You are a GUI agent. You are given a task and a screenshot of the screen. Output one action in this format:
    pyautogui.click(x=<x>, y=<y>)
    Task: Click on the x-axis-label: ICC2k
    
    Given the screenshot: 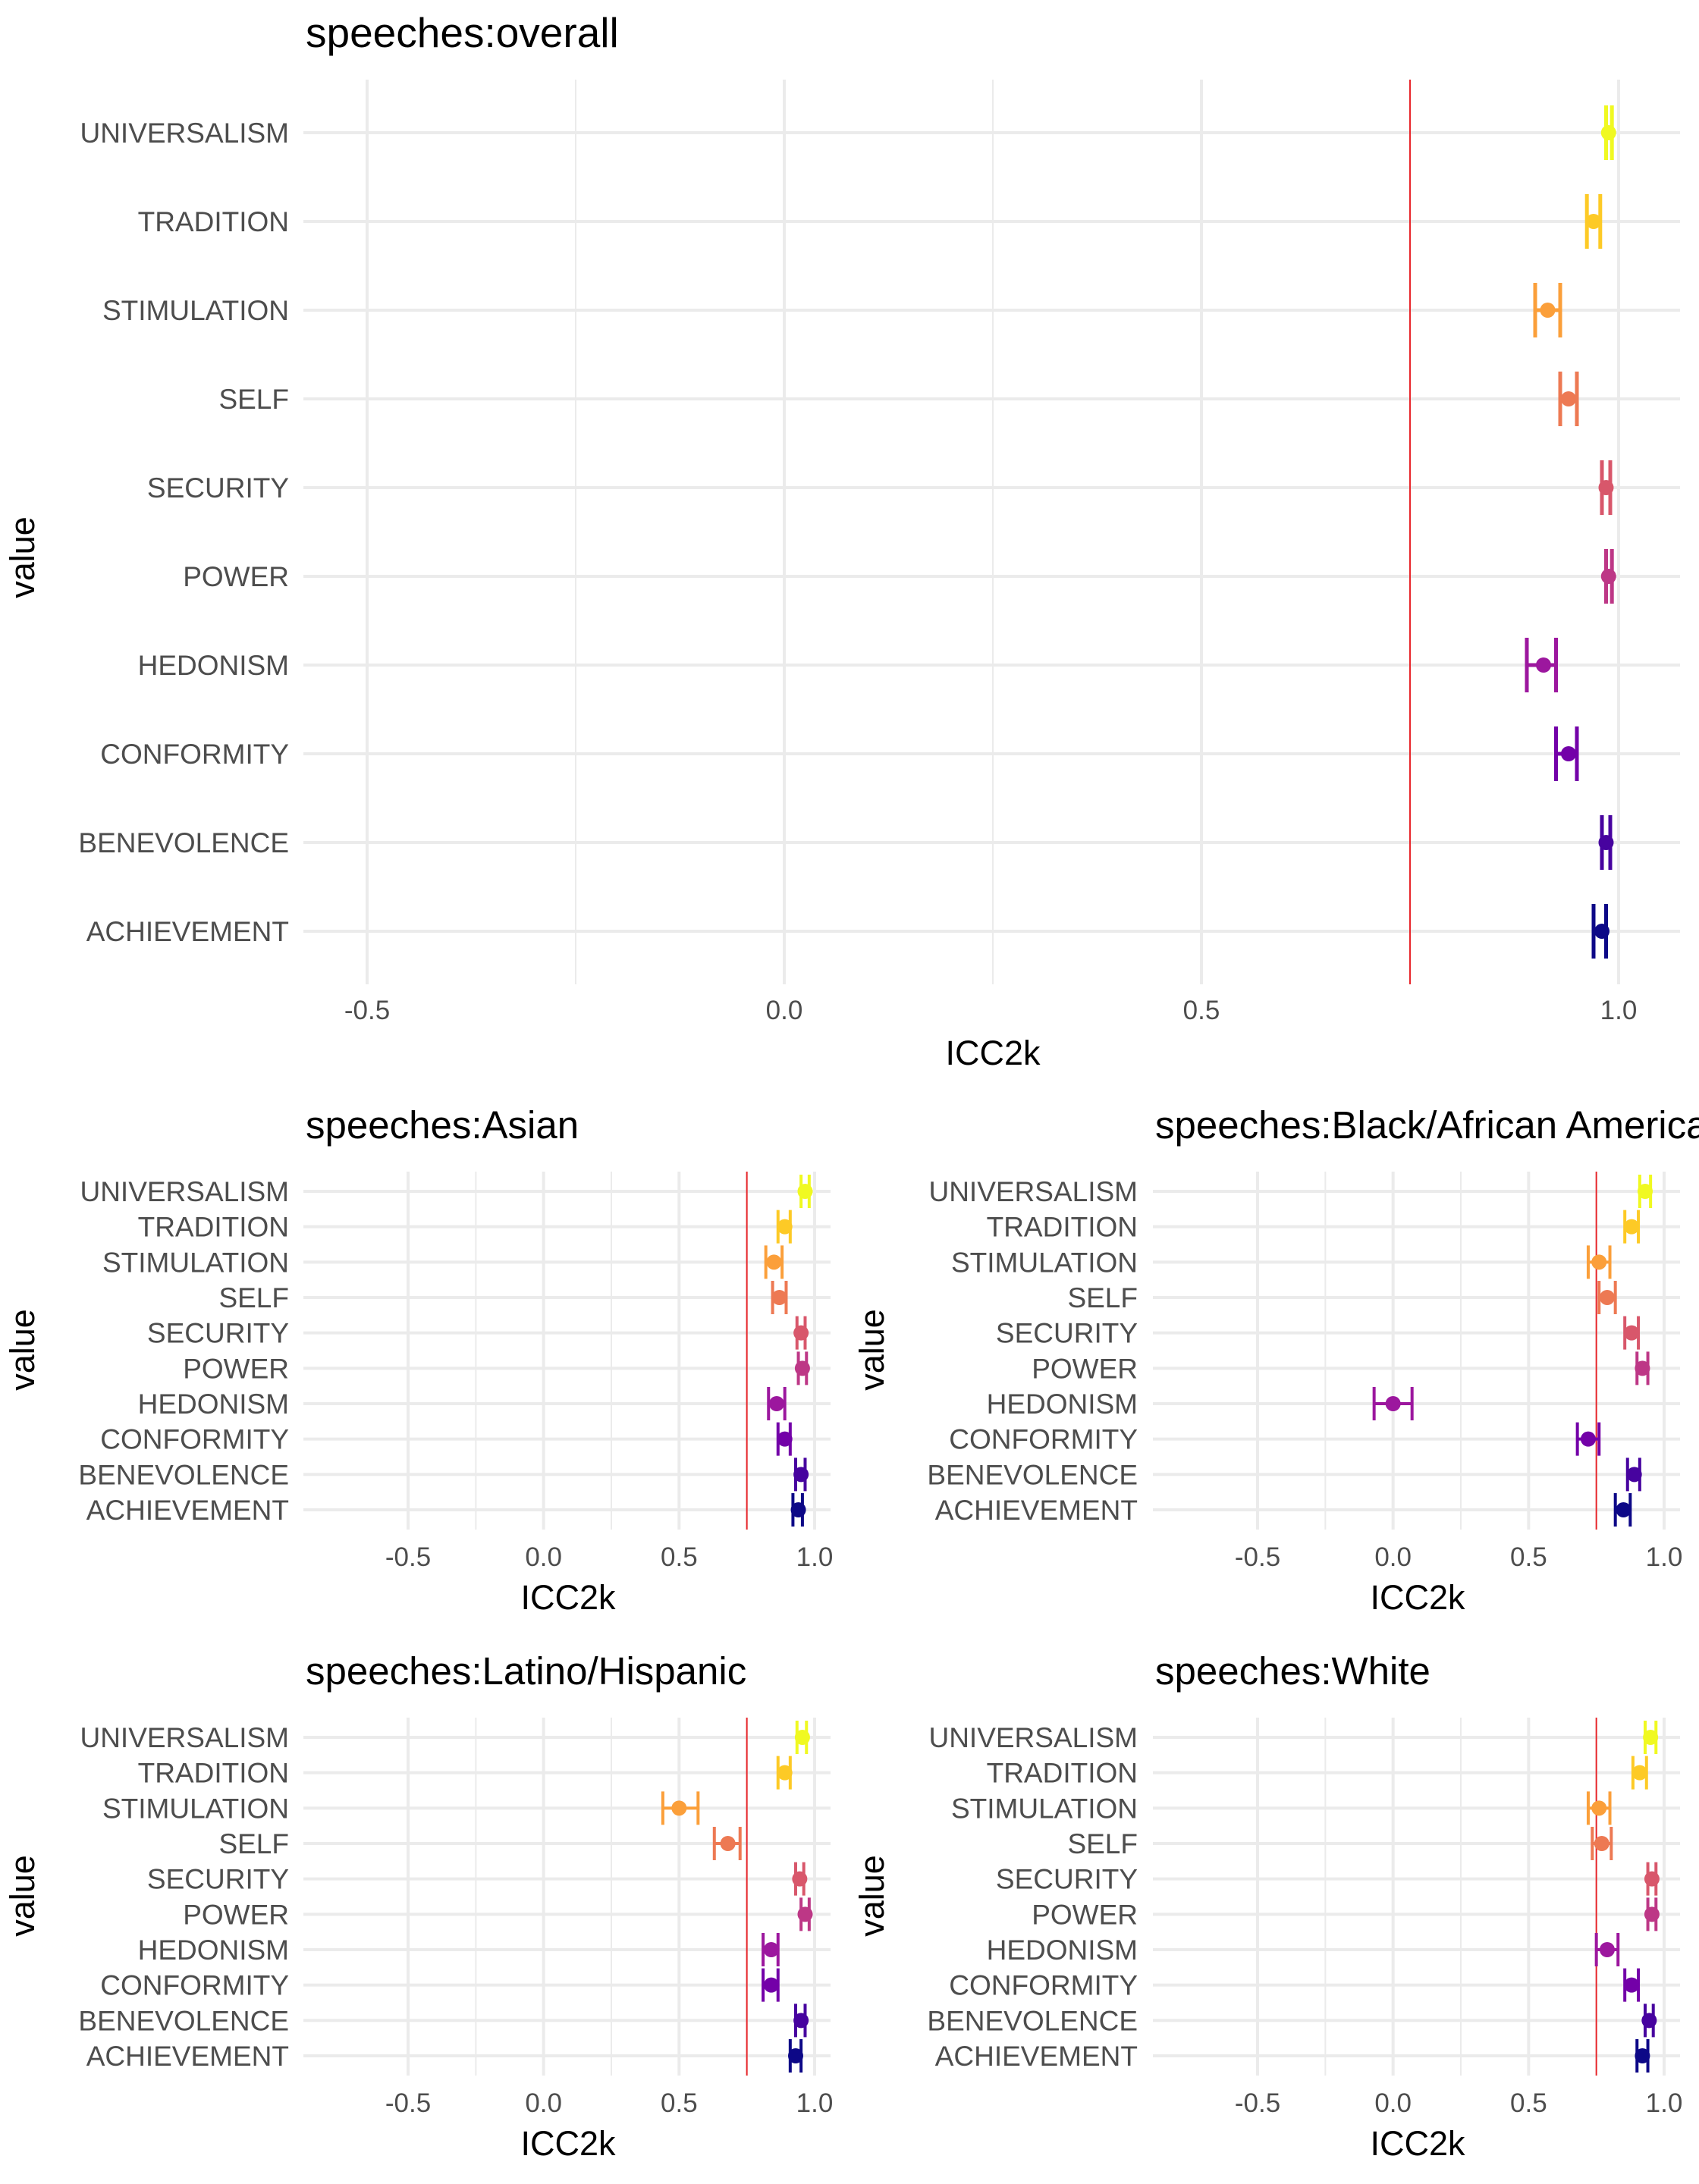 What is the action you would take?
    pyautogui.click(x=568, y=1597)
    